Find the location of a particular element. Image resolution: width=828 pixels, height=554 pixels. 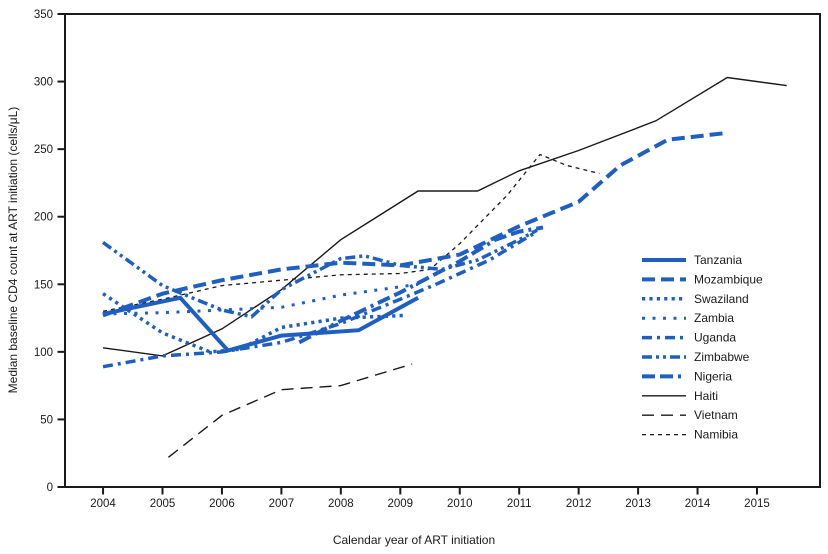

x-tick-label: 2012 is located at coordinates (579, 504).